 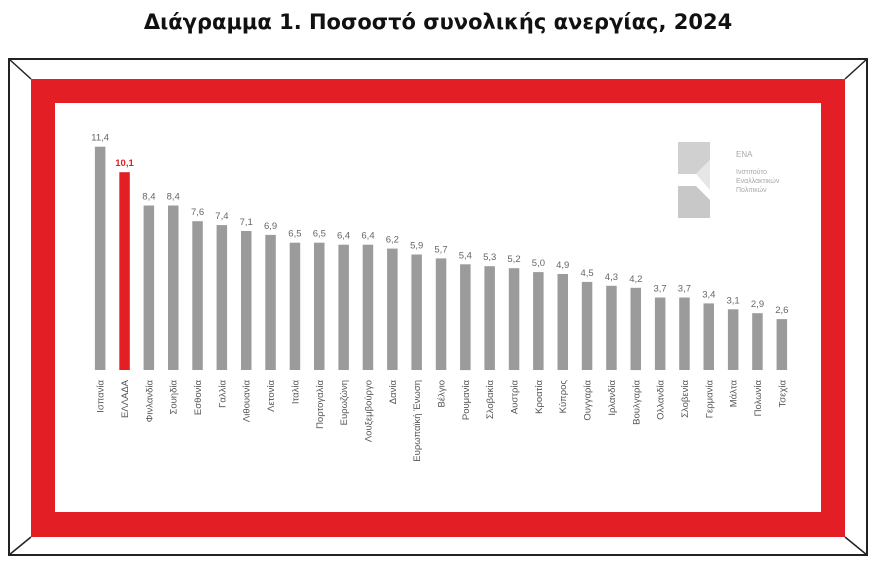 I want to click on category-label-3: Σουηδία, so click(x=174, y=396).